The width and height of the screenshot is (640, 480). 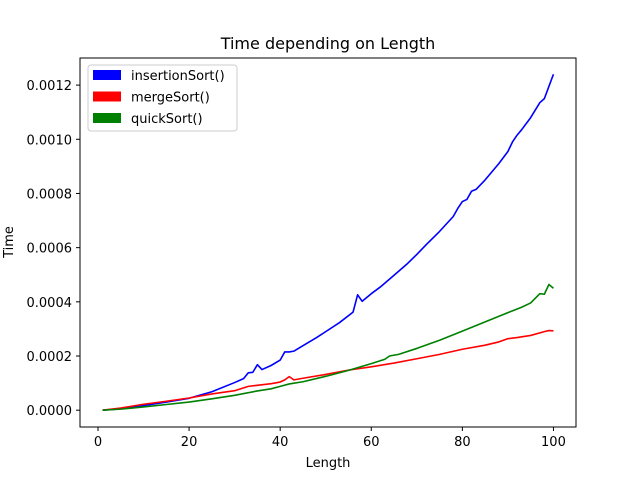 What do you see at coordinates (462, 442) in the screenshot?
I see `x-tick-label: 80` at bounding box center [462, 442].